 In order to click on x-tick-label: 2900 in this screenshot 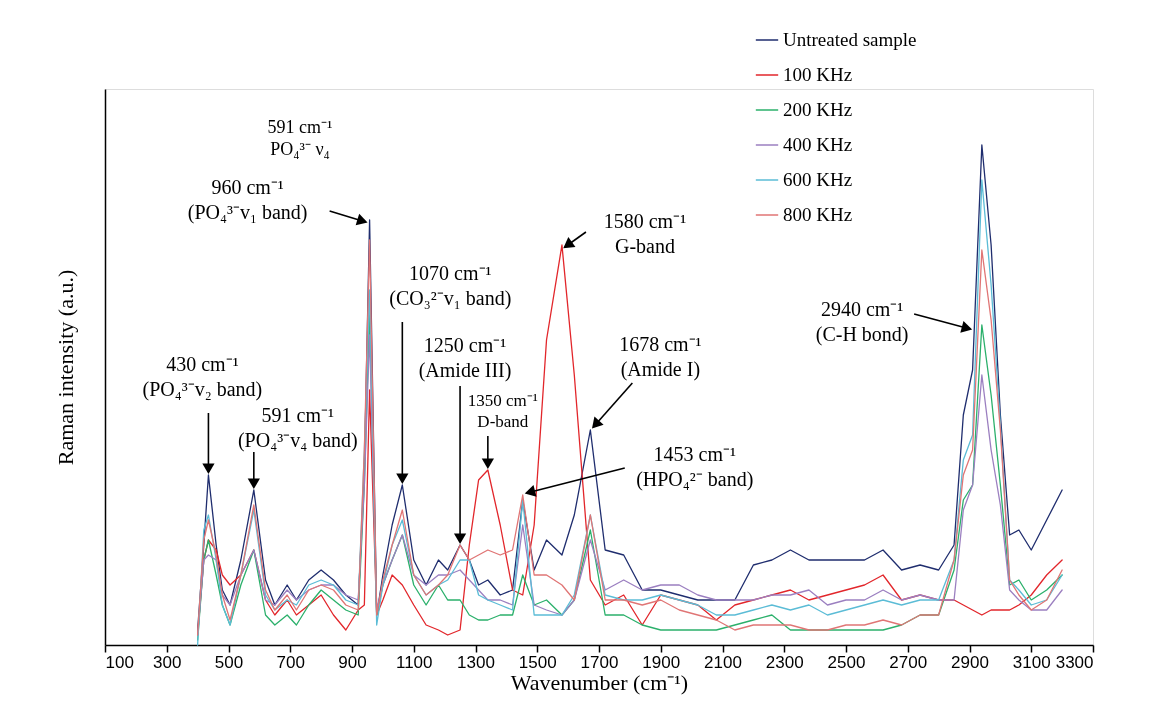, I will do `click(970, 662)`.